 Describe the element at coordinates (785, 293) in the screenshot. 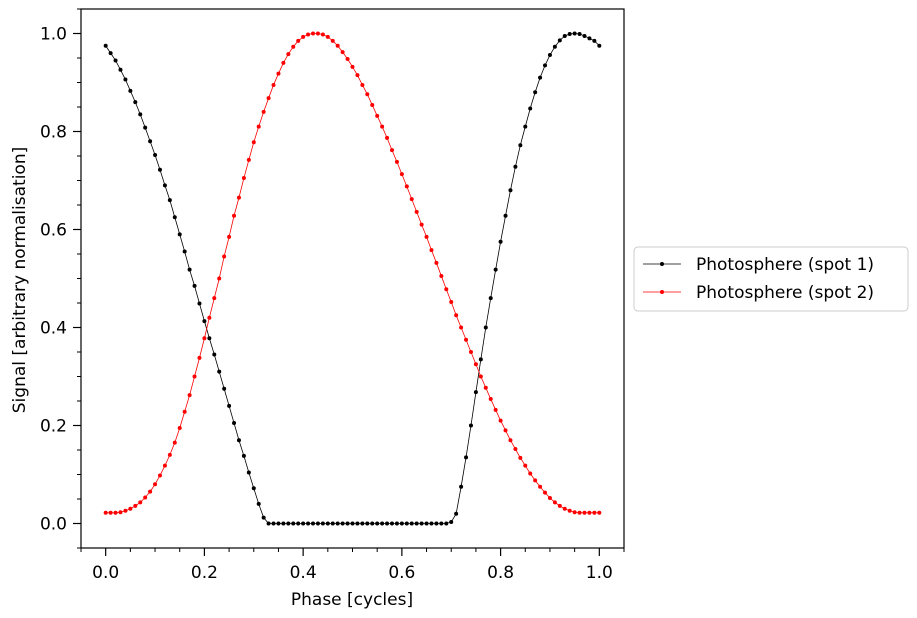

I see `legend-label-spot2: Photosphere (spot 2)` at that location.